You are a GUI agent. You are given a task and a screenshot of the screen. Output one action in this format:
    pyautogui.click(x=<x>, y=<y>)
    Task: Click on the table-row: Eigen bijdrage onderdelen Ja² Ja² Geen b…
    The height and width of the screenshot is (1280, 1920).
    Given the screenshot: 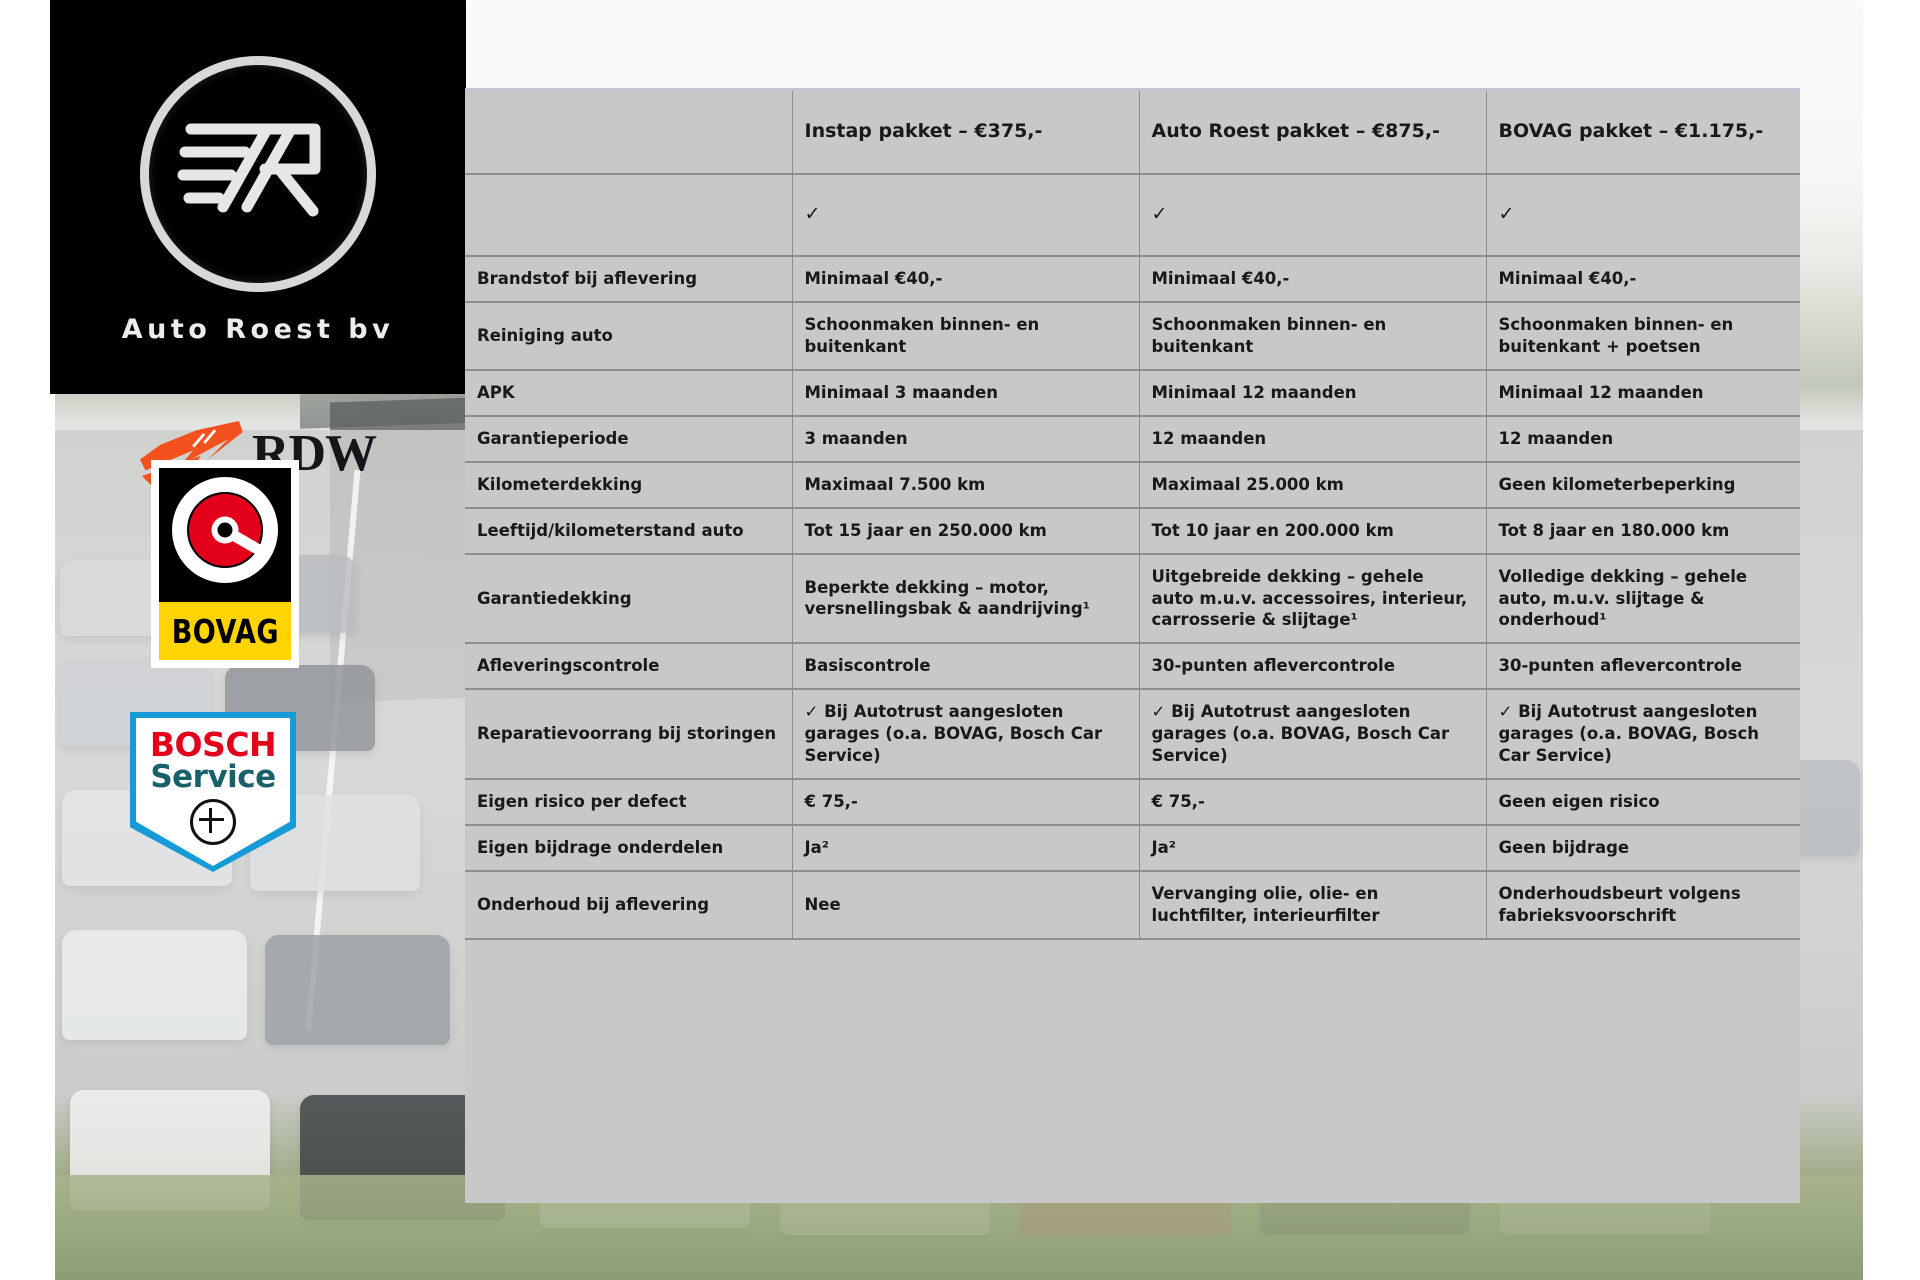 What is the action you would take?
    pyautogui.click(x=1132, y=848)
    